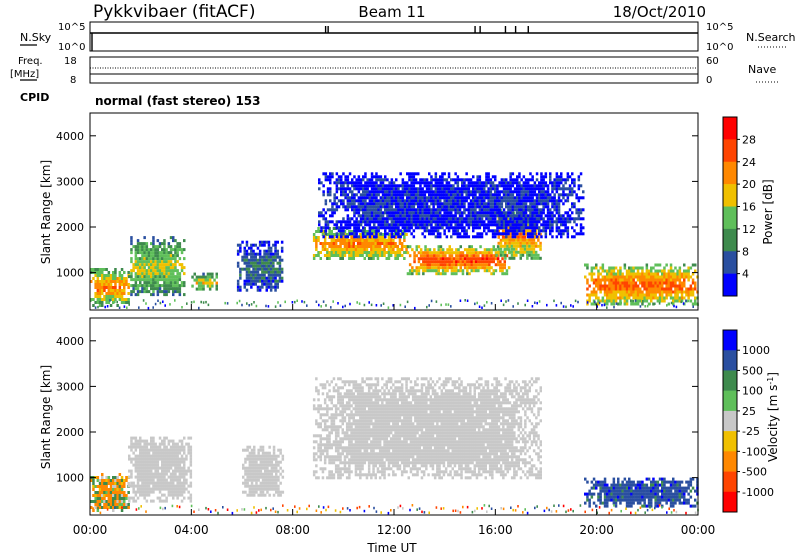  What do you see at coordinates (30, 61) in the screenshot?
I see `freq-label: Freq.` at bounding box center [30, 61].